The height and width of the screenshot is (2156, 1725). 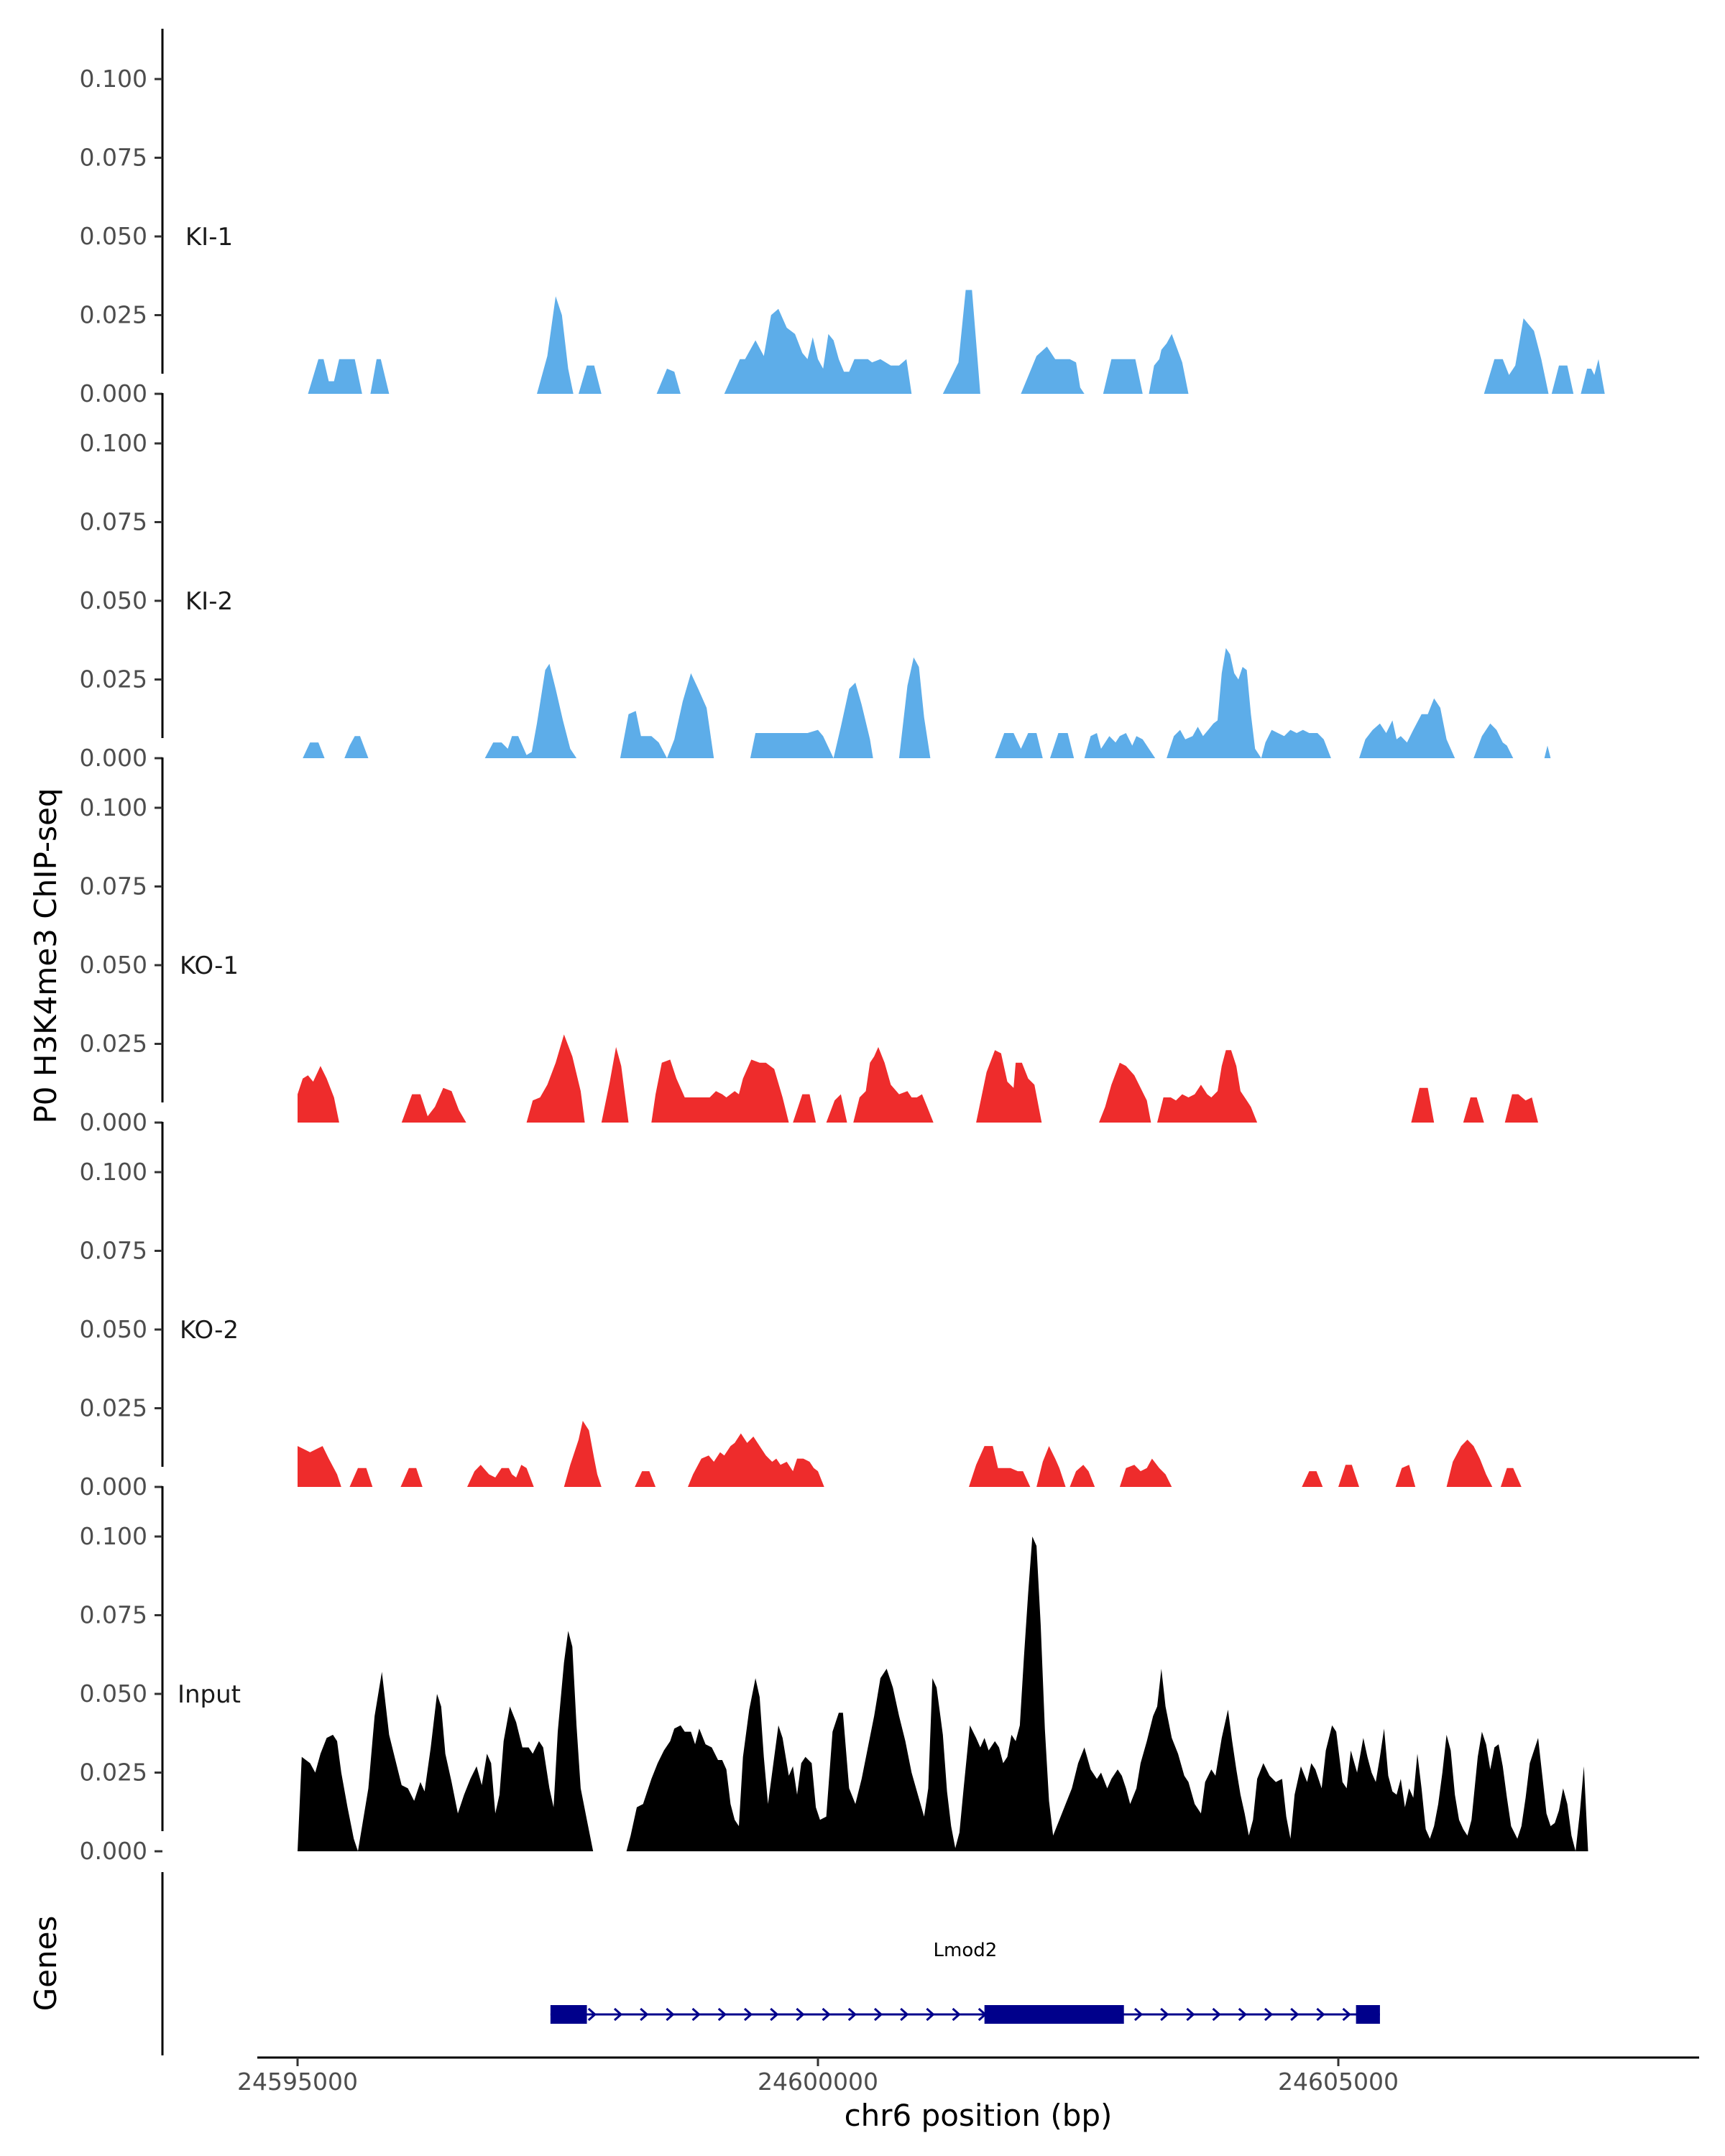 What do you see at coordinates (113, 315) in the screenshot?
I see `y-tick-label-ki-1: 0.025` at bounding box center [113, 315].